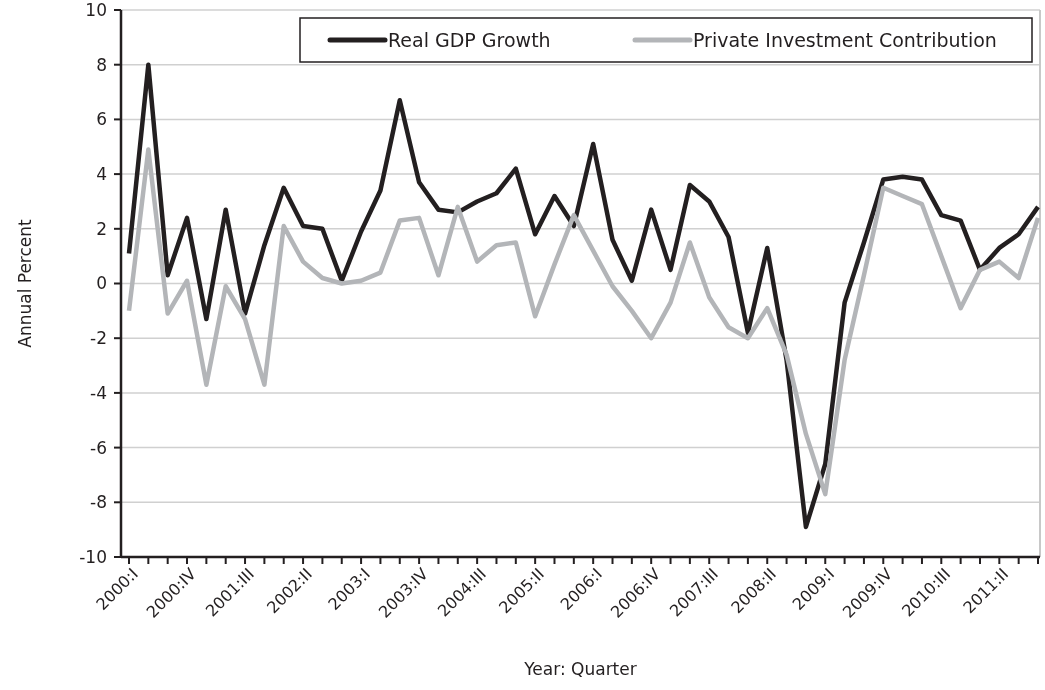 Image resolution: width=1045 pixels, height=690 pixels. What do you see at coordinates (845, 39) in the screenshot?
I see `legend-label: Private Investment Contribution` at bounding box center [845, 39].